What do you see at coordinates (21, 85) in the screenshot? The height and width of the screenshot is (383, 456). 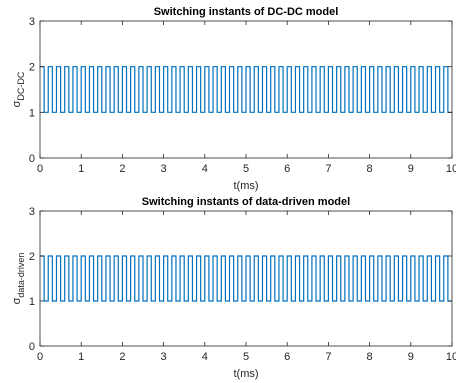 I see `y-axis-subscript: DC-DC` at bounding box center [21, 85].